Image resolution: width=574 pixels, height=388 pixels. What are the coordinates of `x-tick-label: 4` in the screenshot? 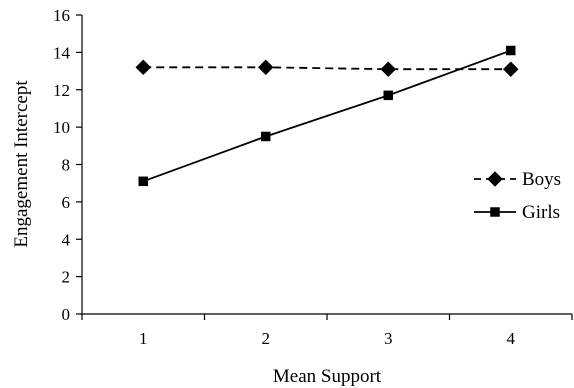 It's located at (511, 338).